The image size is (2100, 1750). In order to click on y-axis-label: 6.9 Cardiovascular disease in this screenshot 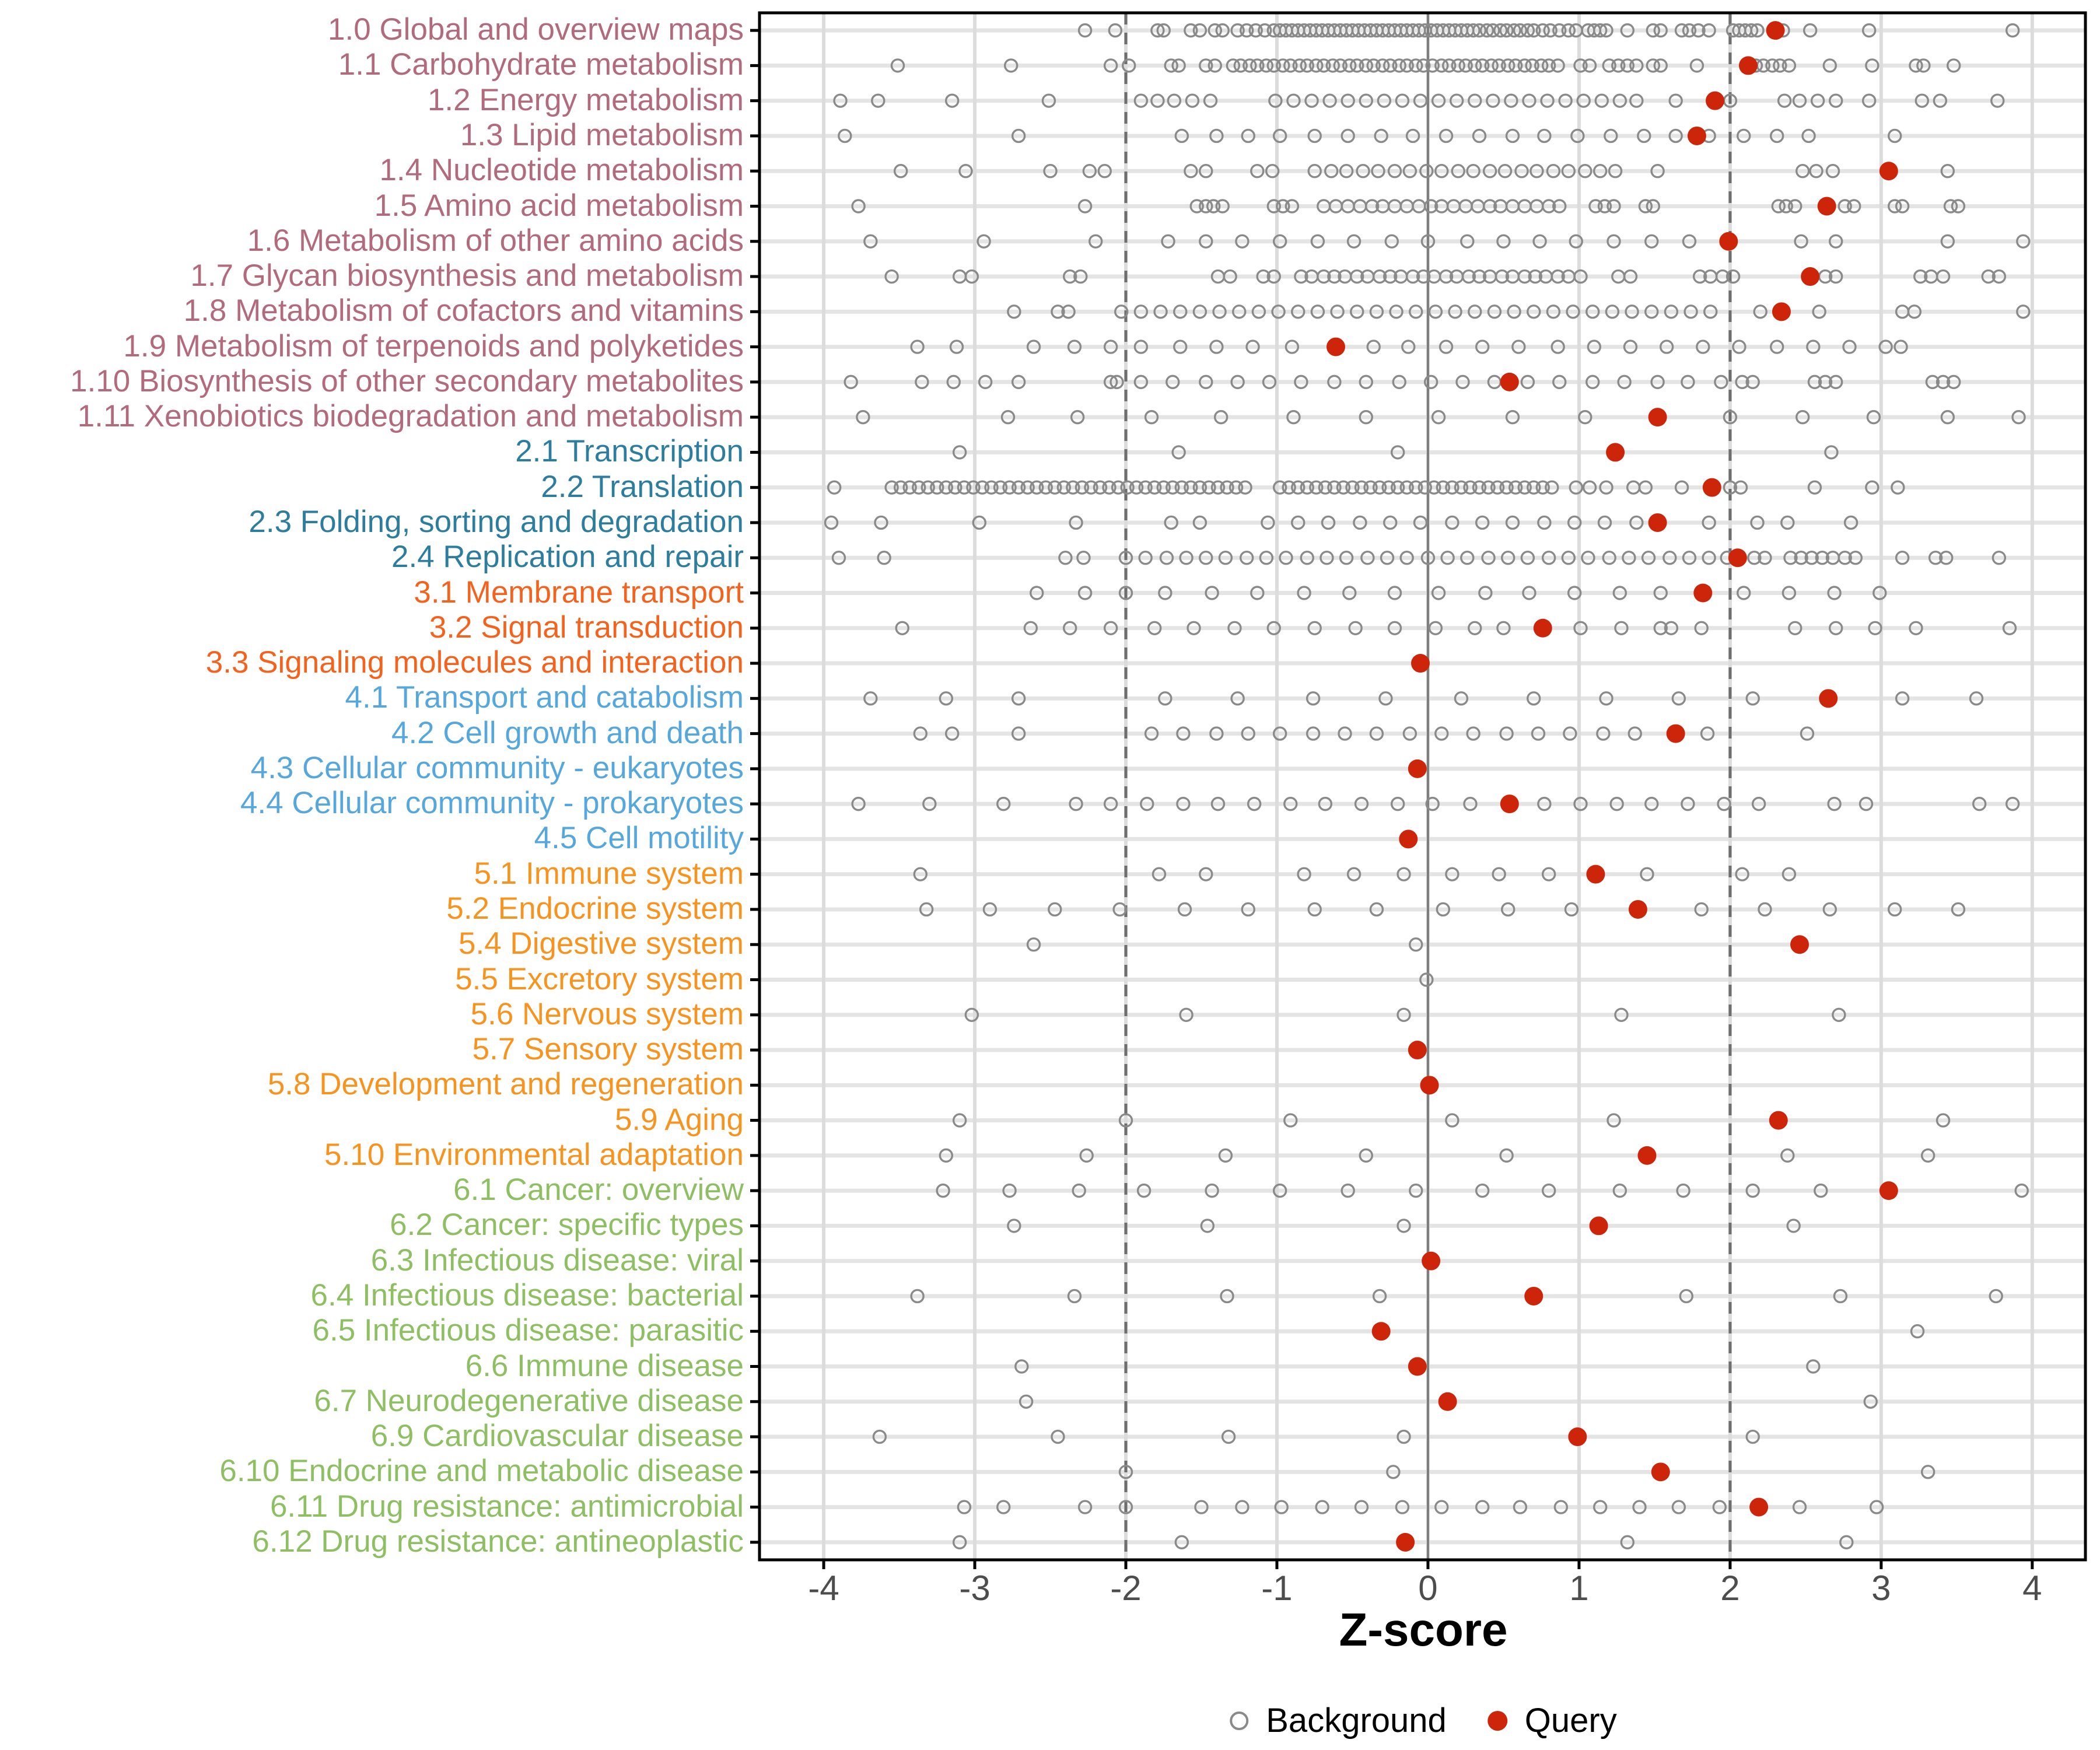, I will do `click(557, 1435)`.